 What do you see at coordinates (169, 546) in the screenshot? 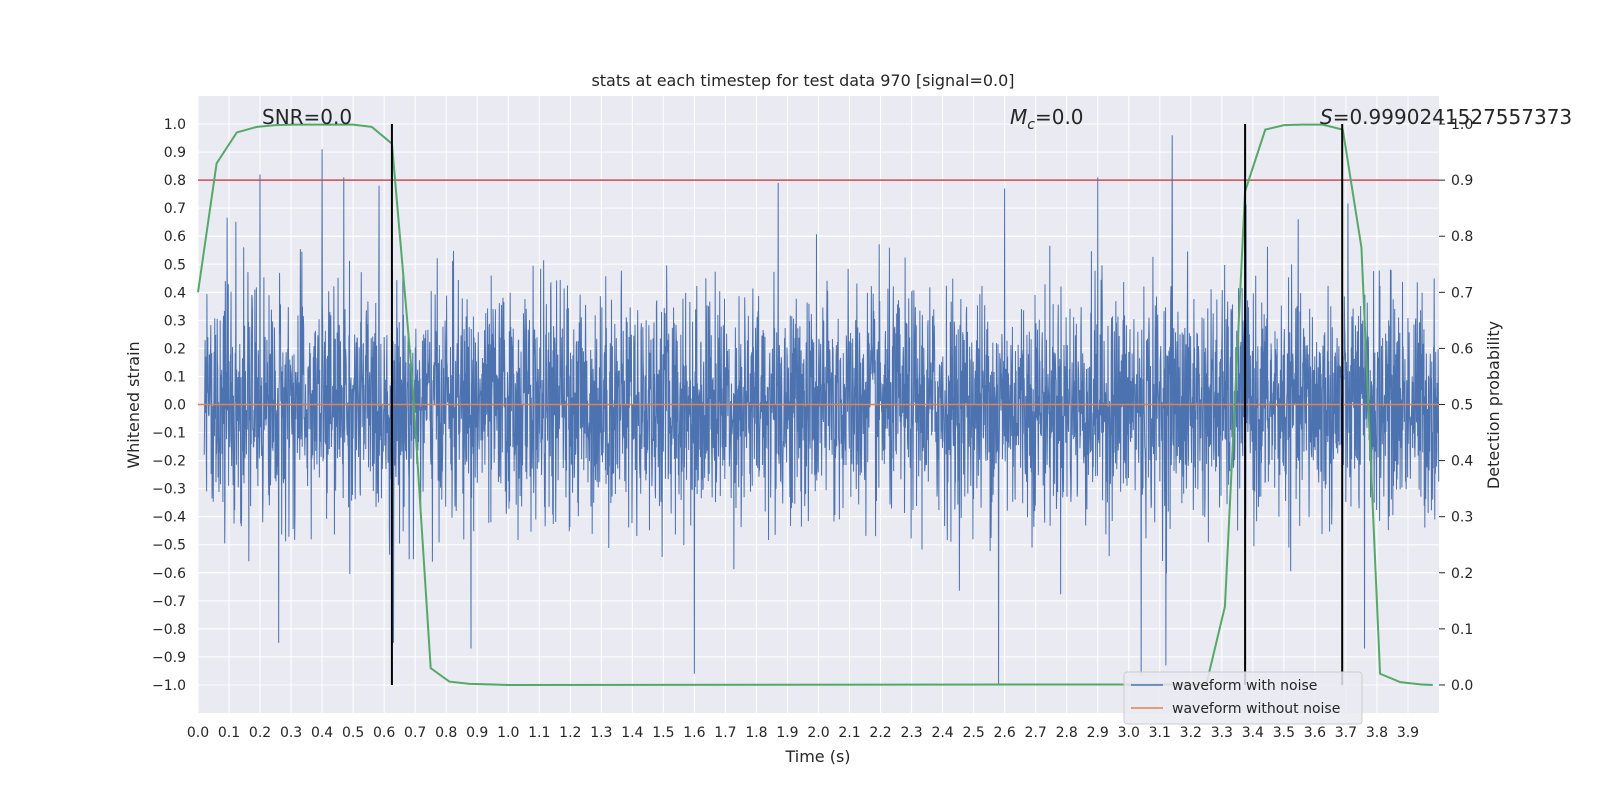
I see `y-tick-label: −0.5` at bounding box center [169, 546].